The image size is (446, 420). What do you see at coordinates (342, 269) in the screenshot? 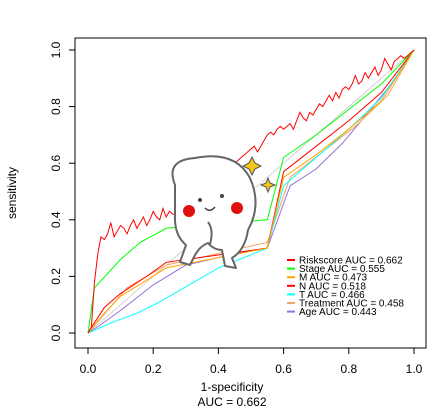
I see `legend-label: Stage AUC = 0.555` at bounding box center [342, 269].